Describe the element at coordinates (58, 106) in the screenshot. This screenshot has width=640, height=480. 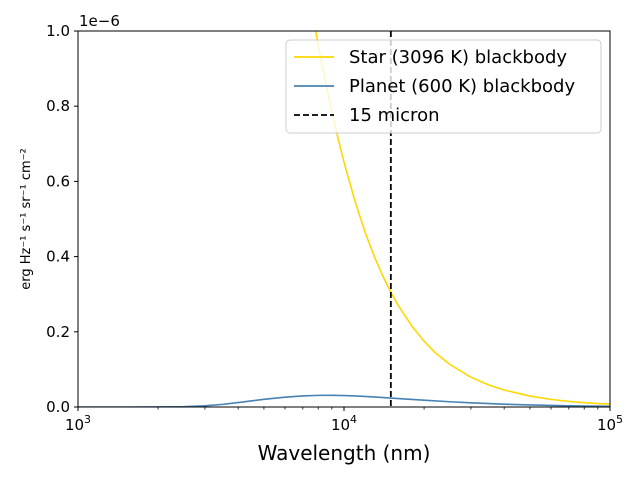
I see `y-tick-label: 0.8` at that location.